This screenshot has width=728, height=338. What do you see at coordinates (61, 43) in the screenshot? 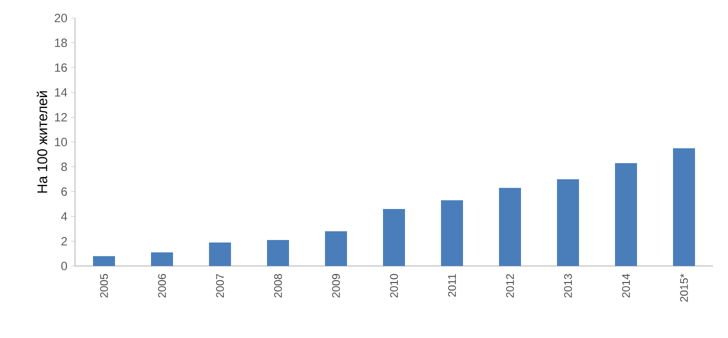
I see `y-tick-label: 18` at bounding box center [61, 43].